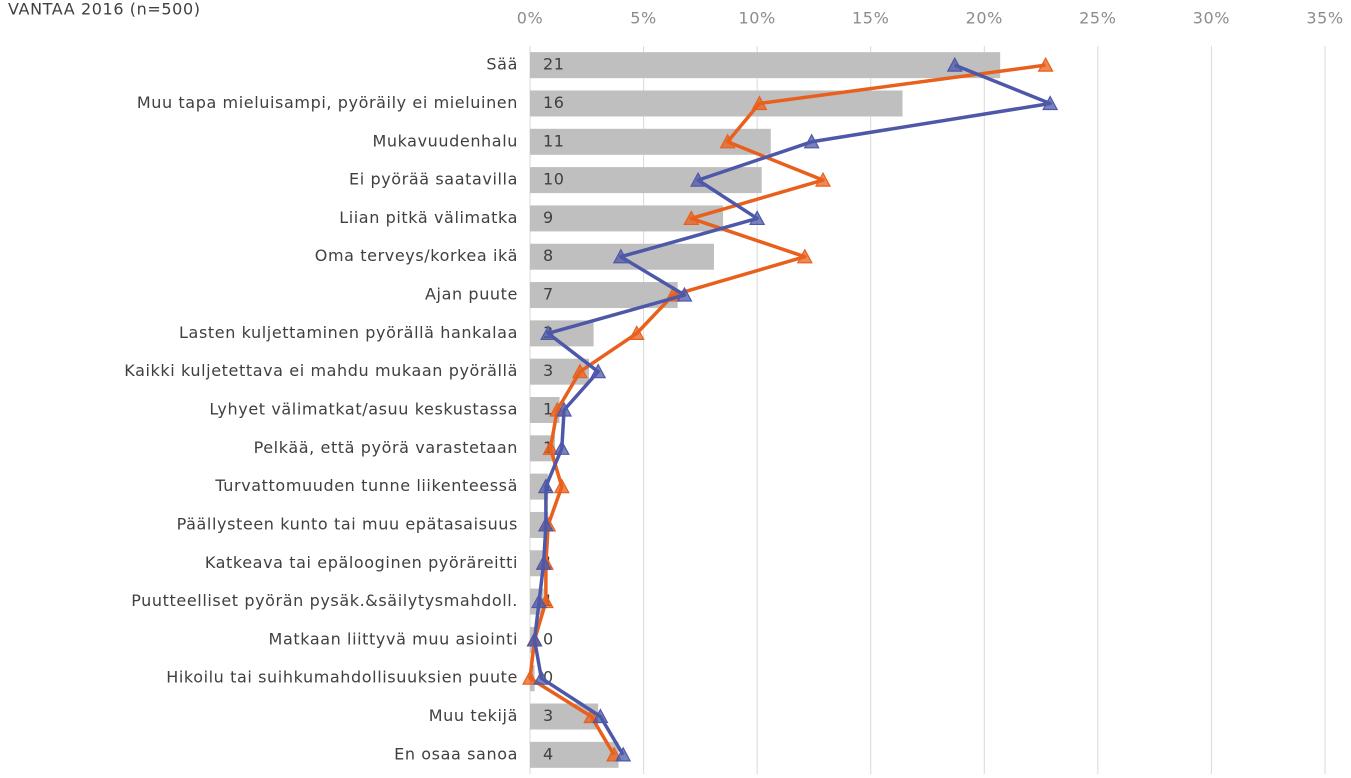  What do you see at coordinates (473, 715) in the screenshot?
I see `category-label: Muu tekijä` at bounding box center [473, 715].